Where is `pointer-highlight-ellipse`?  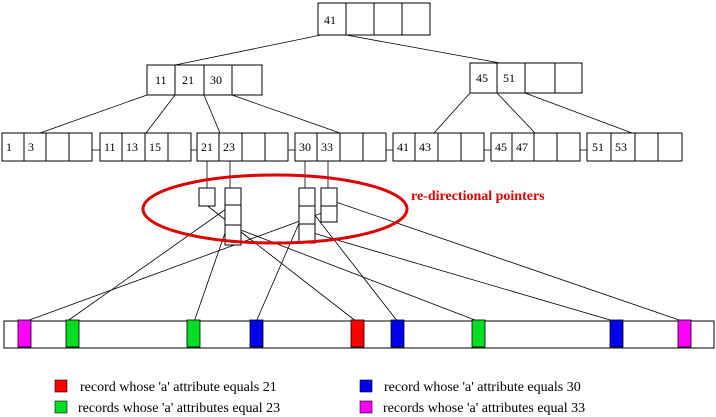
pointer-highlight-ellipse is located at coordinates (275, 209).